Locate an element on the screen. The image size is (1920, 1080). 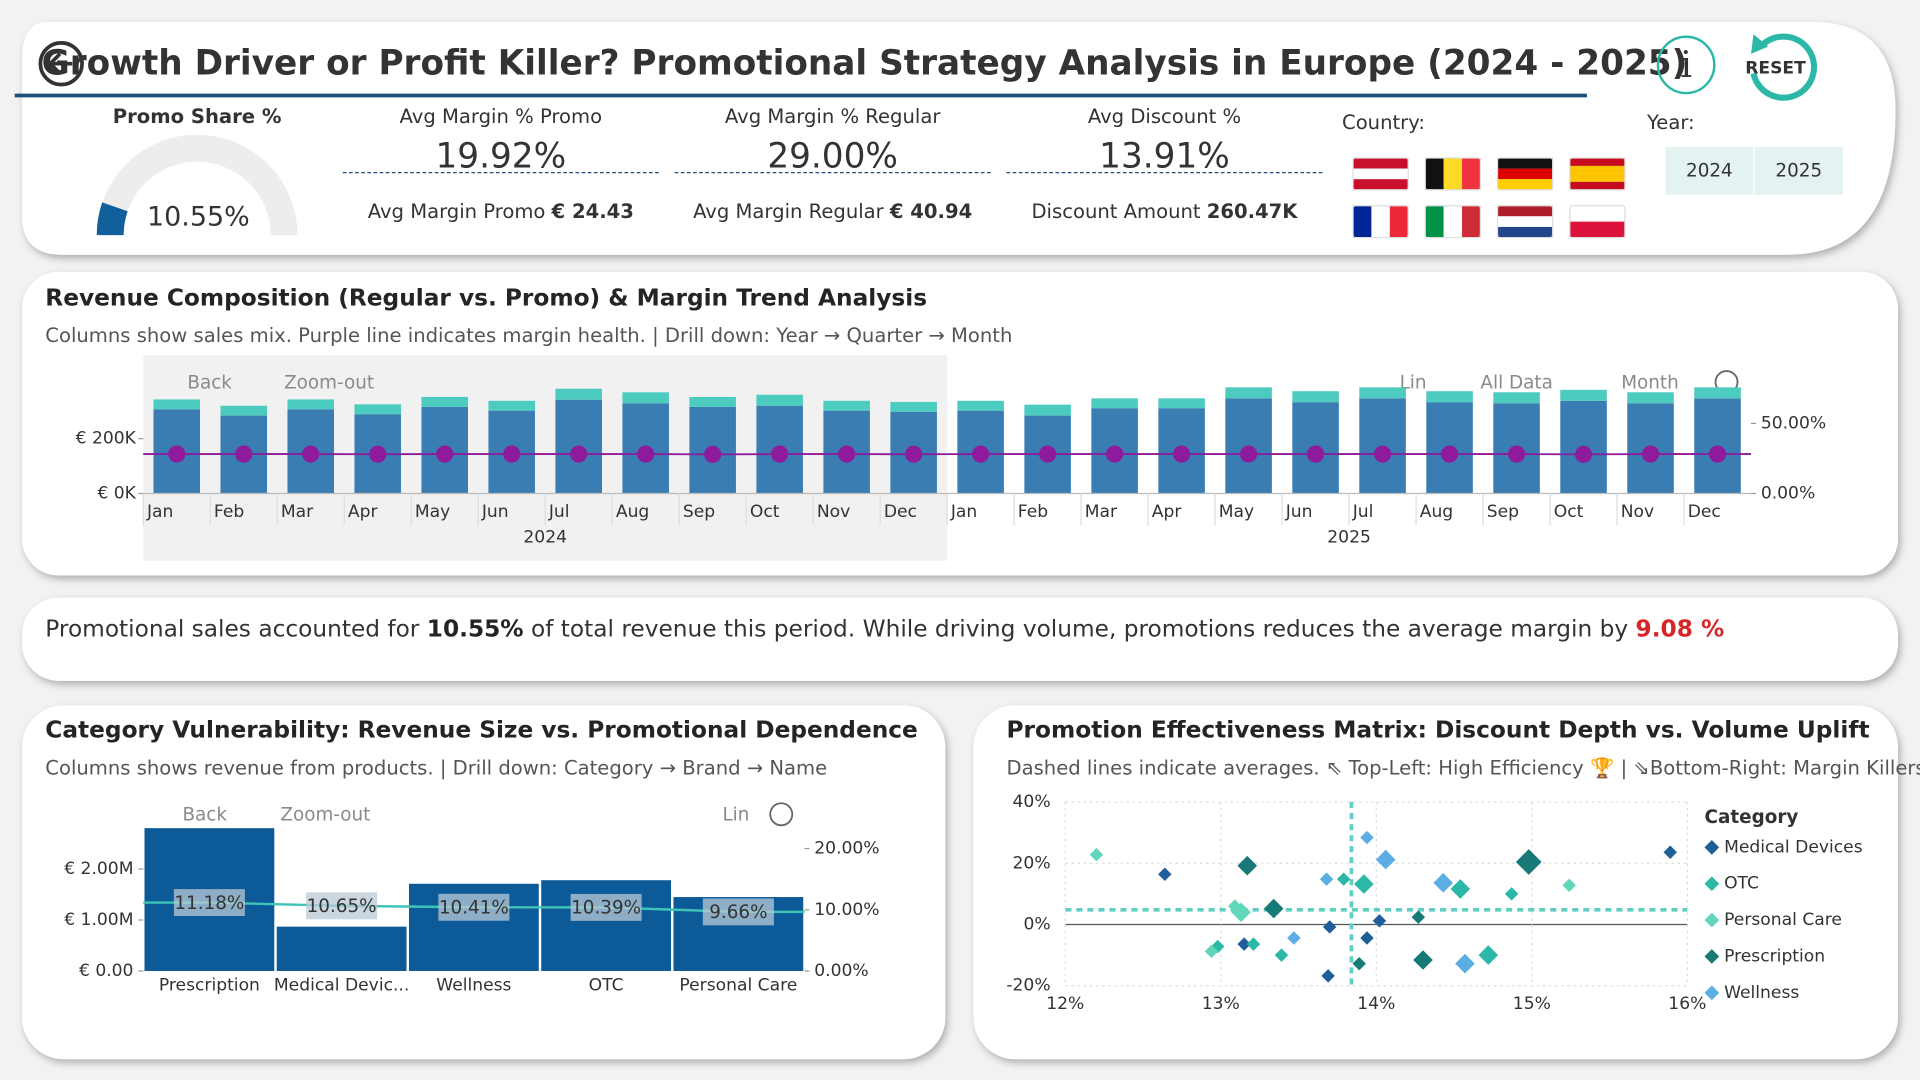
back-arrow is located at coordinates (60, 63).